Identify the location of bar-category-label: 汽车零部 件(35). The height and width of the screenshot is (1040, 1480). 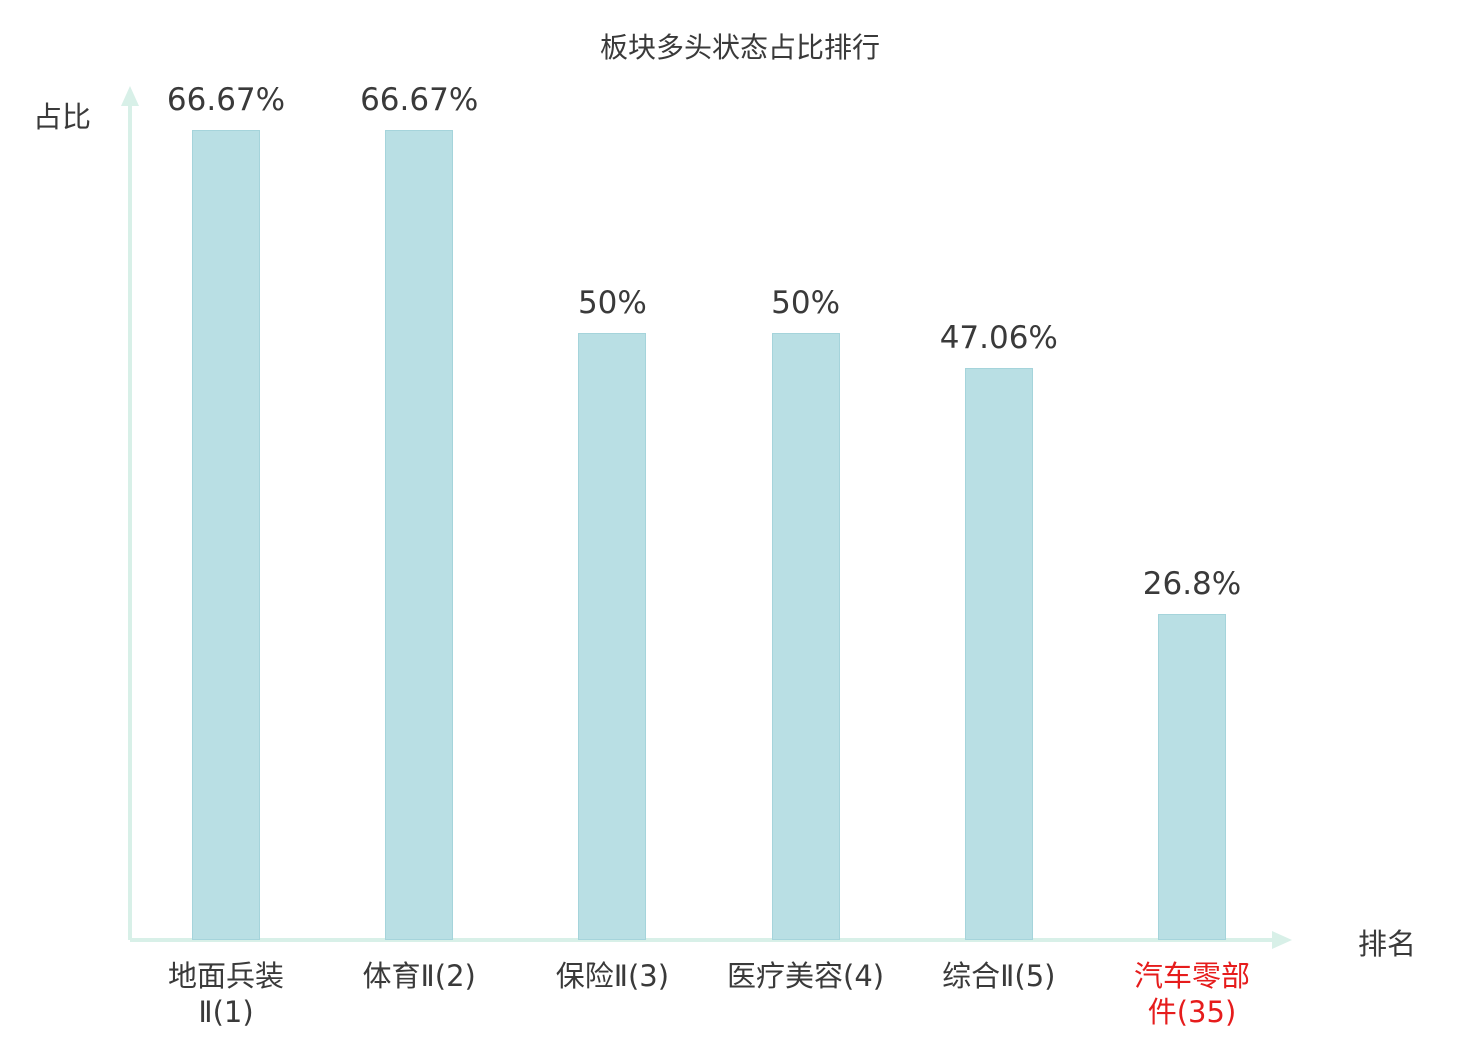
(1191, 994).